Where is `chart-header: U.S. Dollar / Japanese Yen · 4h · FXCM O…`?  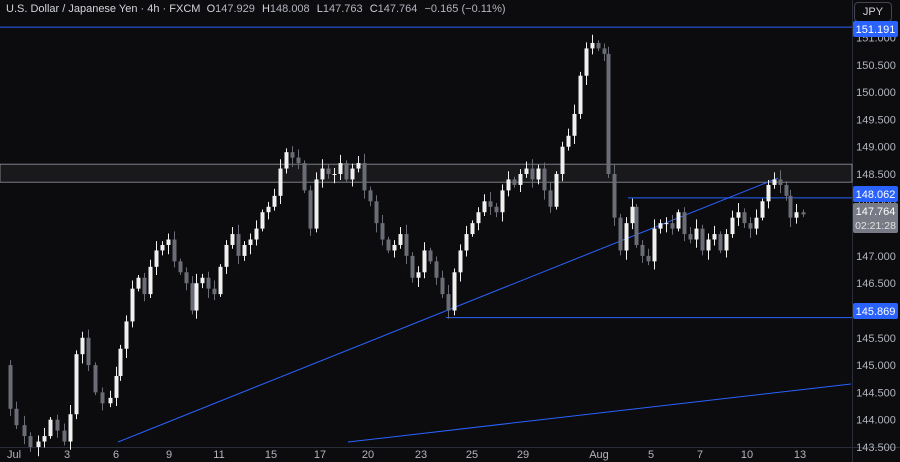 chart-header: U.S. Dollar / Japanese Yen · 4h · FXCM O… is located at coordinates (256, 9).